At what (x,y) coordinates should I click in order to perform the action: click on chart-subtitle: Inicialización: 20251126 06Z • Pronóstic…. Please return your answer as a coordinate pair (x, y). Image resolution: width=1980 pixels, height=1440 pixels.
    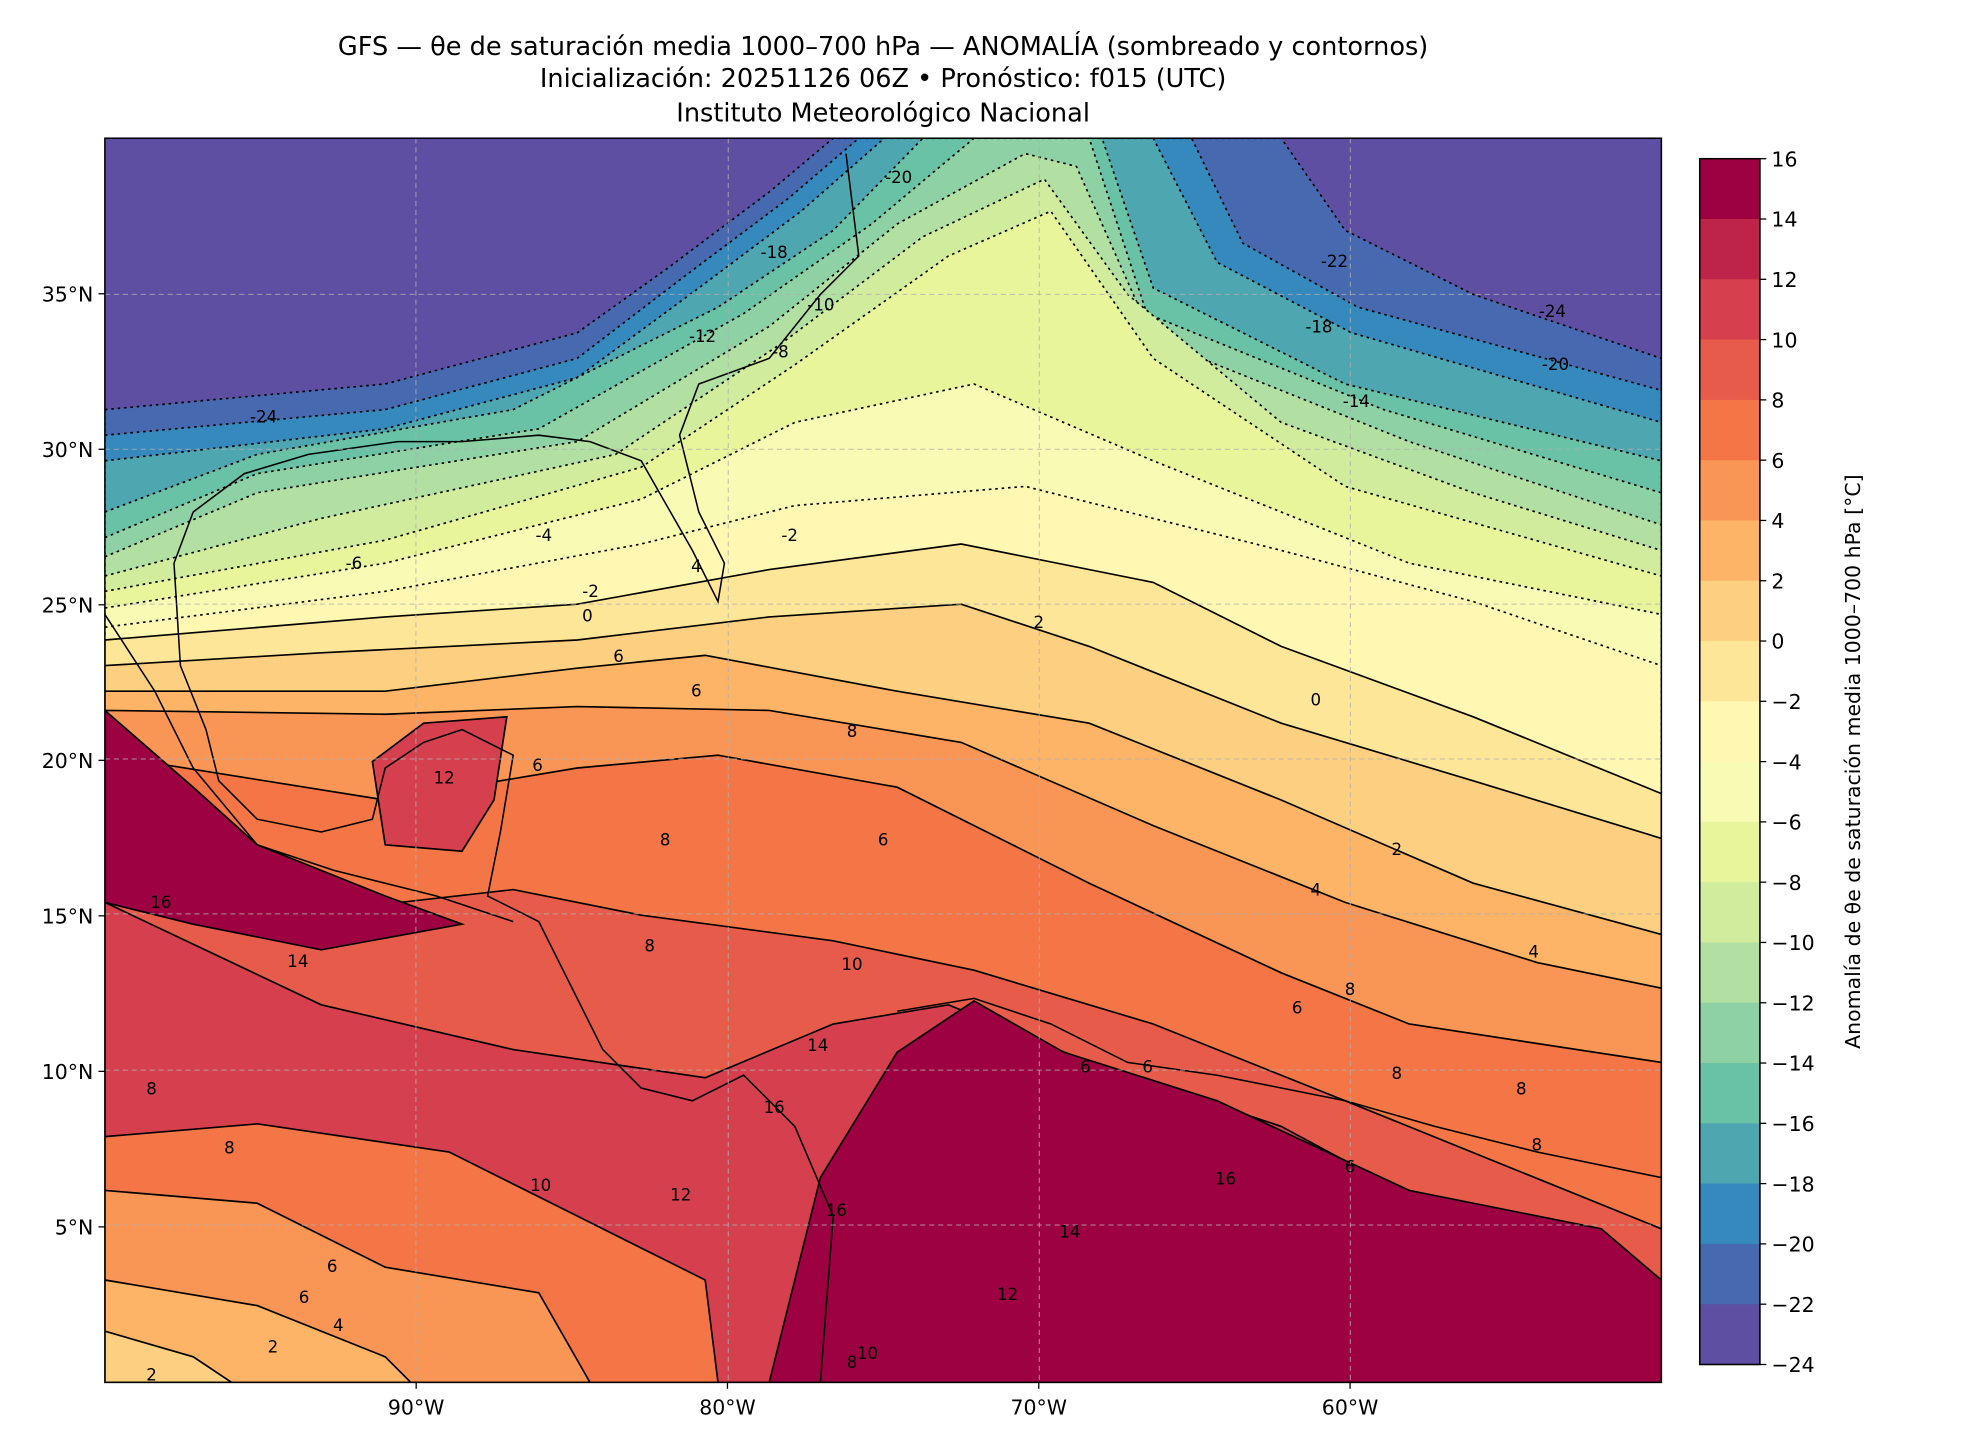
    Looking at the image, I should click on (883, 79).